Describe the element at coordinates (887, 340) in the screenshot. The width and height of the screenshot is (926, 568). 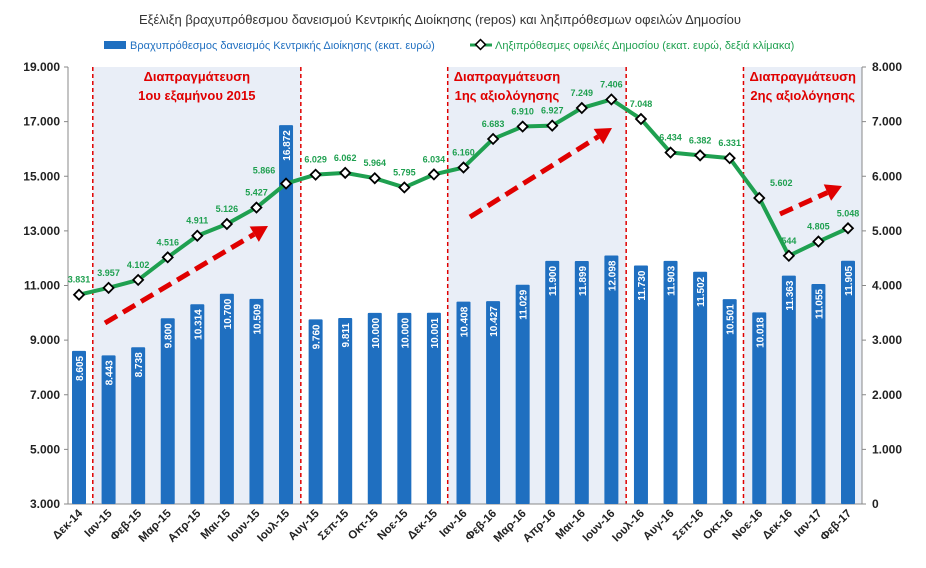
I see `right-tick-label: 3.000` at that location.